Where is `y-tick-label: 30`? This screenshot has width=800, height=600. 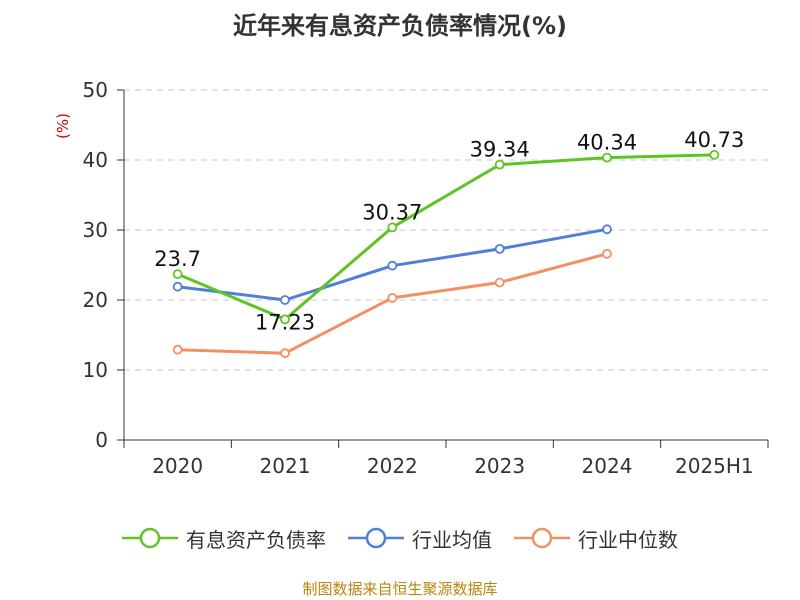
y-tick-label: 30 is located at coordinates (95, 230).